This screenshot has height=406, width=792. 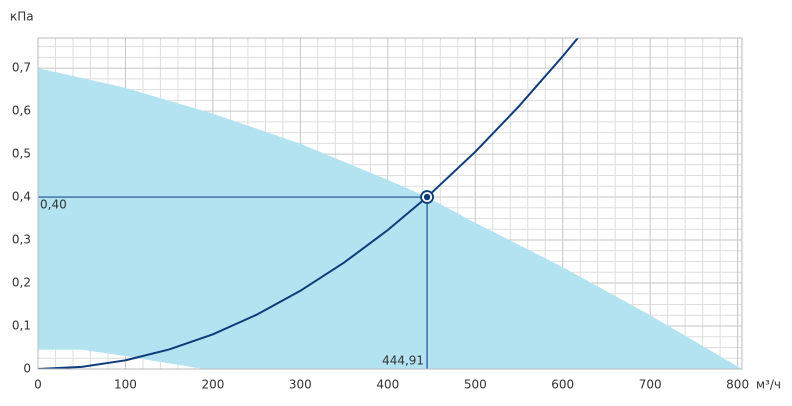 I want to click on x-axis-label: м³/ч, so click(x=768, y=385).